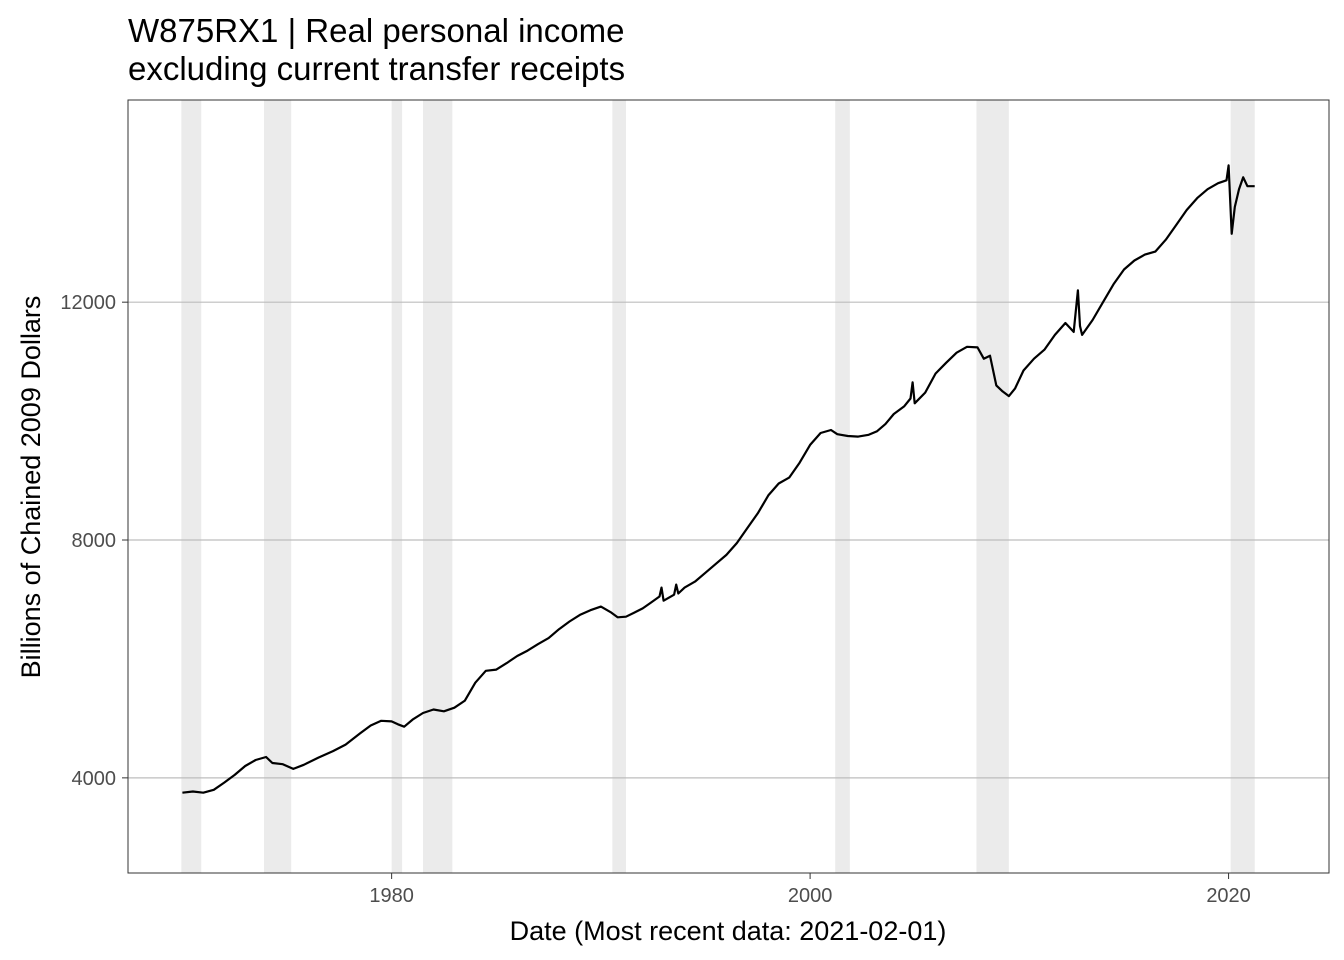  Describe the element at coordinates (376, 68) in the screenshot. I see `chart-subtitle: excluding current transfer receipts` at that location.